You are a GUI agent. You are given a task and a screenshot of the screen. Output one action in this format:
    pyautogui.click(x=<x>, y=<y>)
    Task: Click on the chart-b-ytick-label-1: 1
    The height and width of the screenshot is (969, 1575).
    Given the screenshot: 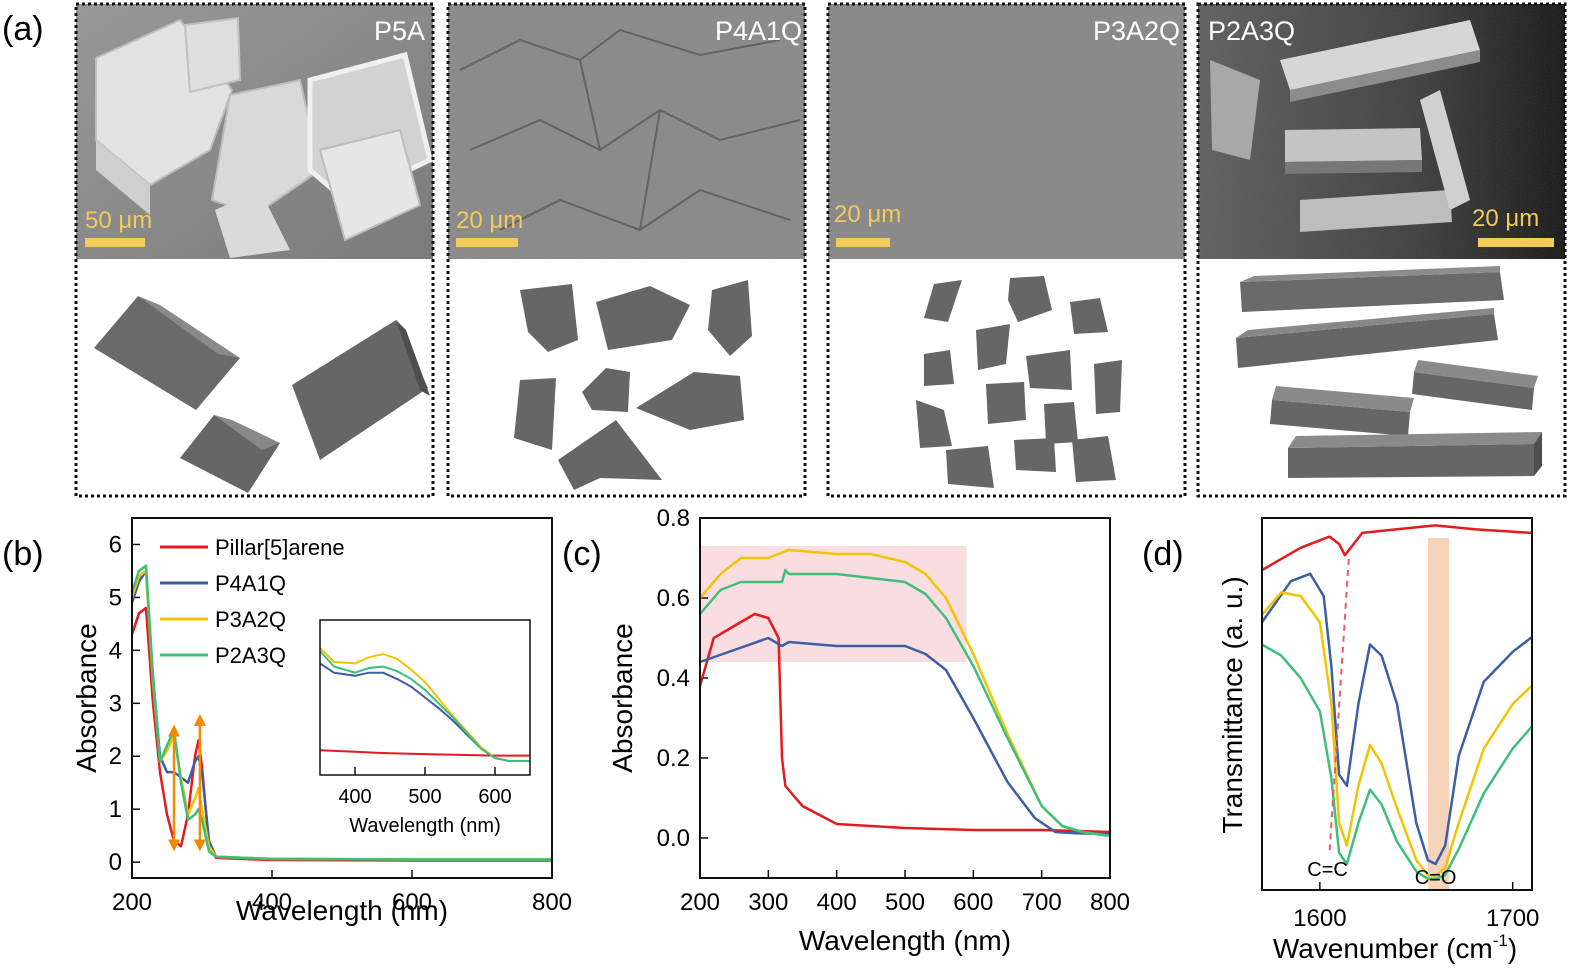 What is the action you would take?
    pyautogui.click(x=115, y=809)
    